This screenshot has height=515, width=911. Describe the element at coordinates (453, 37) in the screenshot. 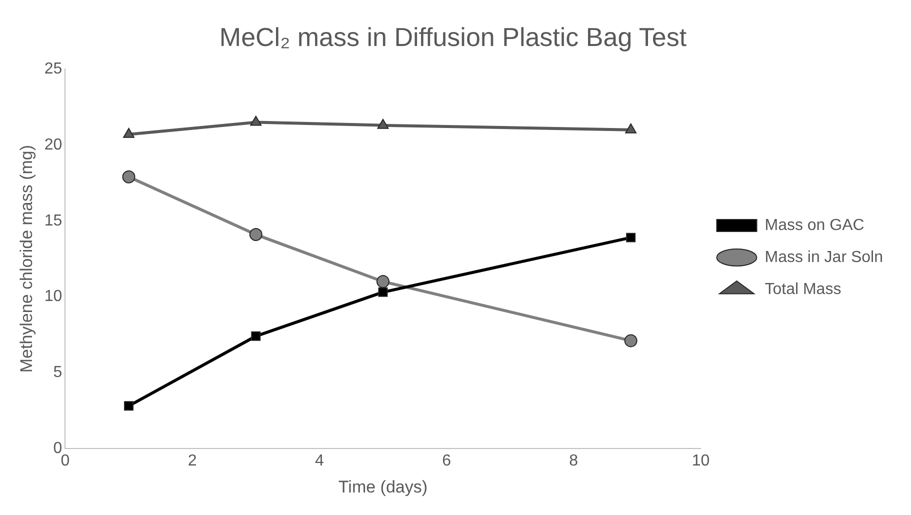

I see `chart-title: MeCl₂ mass in Diffusion Plastic Bag Test` at that location.